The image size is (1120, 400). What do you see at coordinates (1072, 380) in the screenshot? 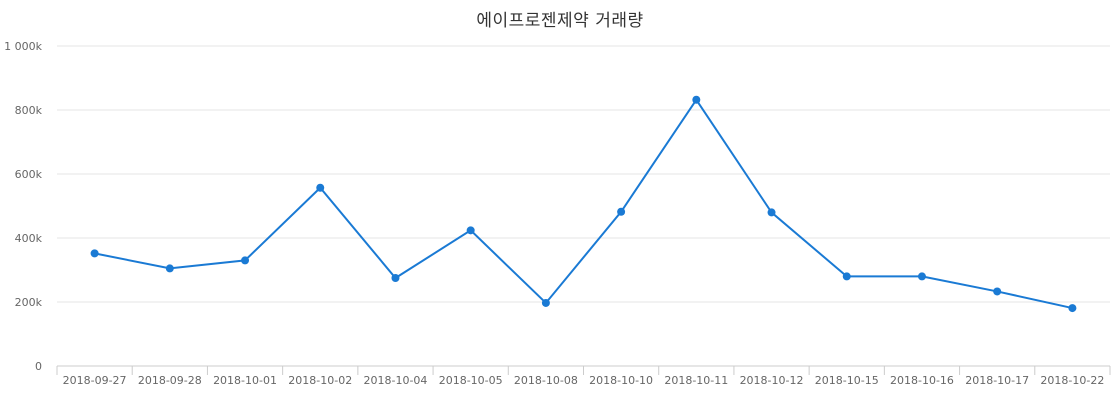
I see `x-tick-label: 2018-10-22` at bounding box center [1072, 380].